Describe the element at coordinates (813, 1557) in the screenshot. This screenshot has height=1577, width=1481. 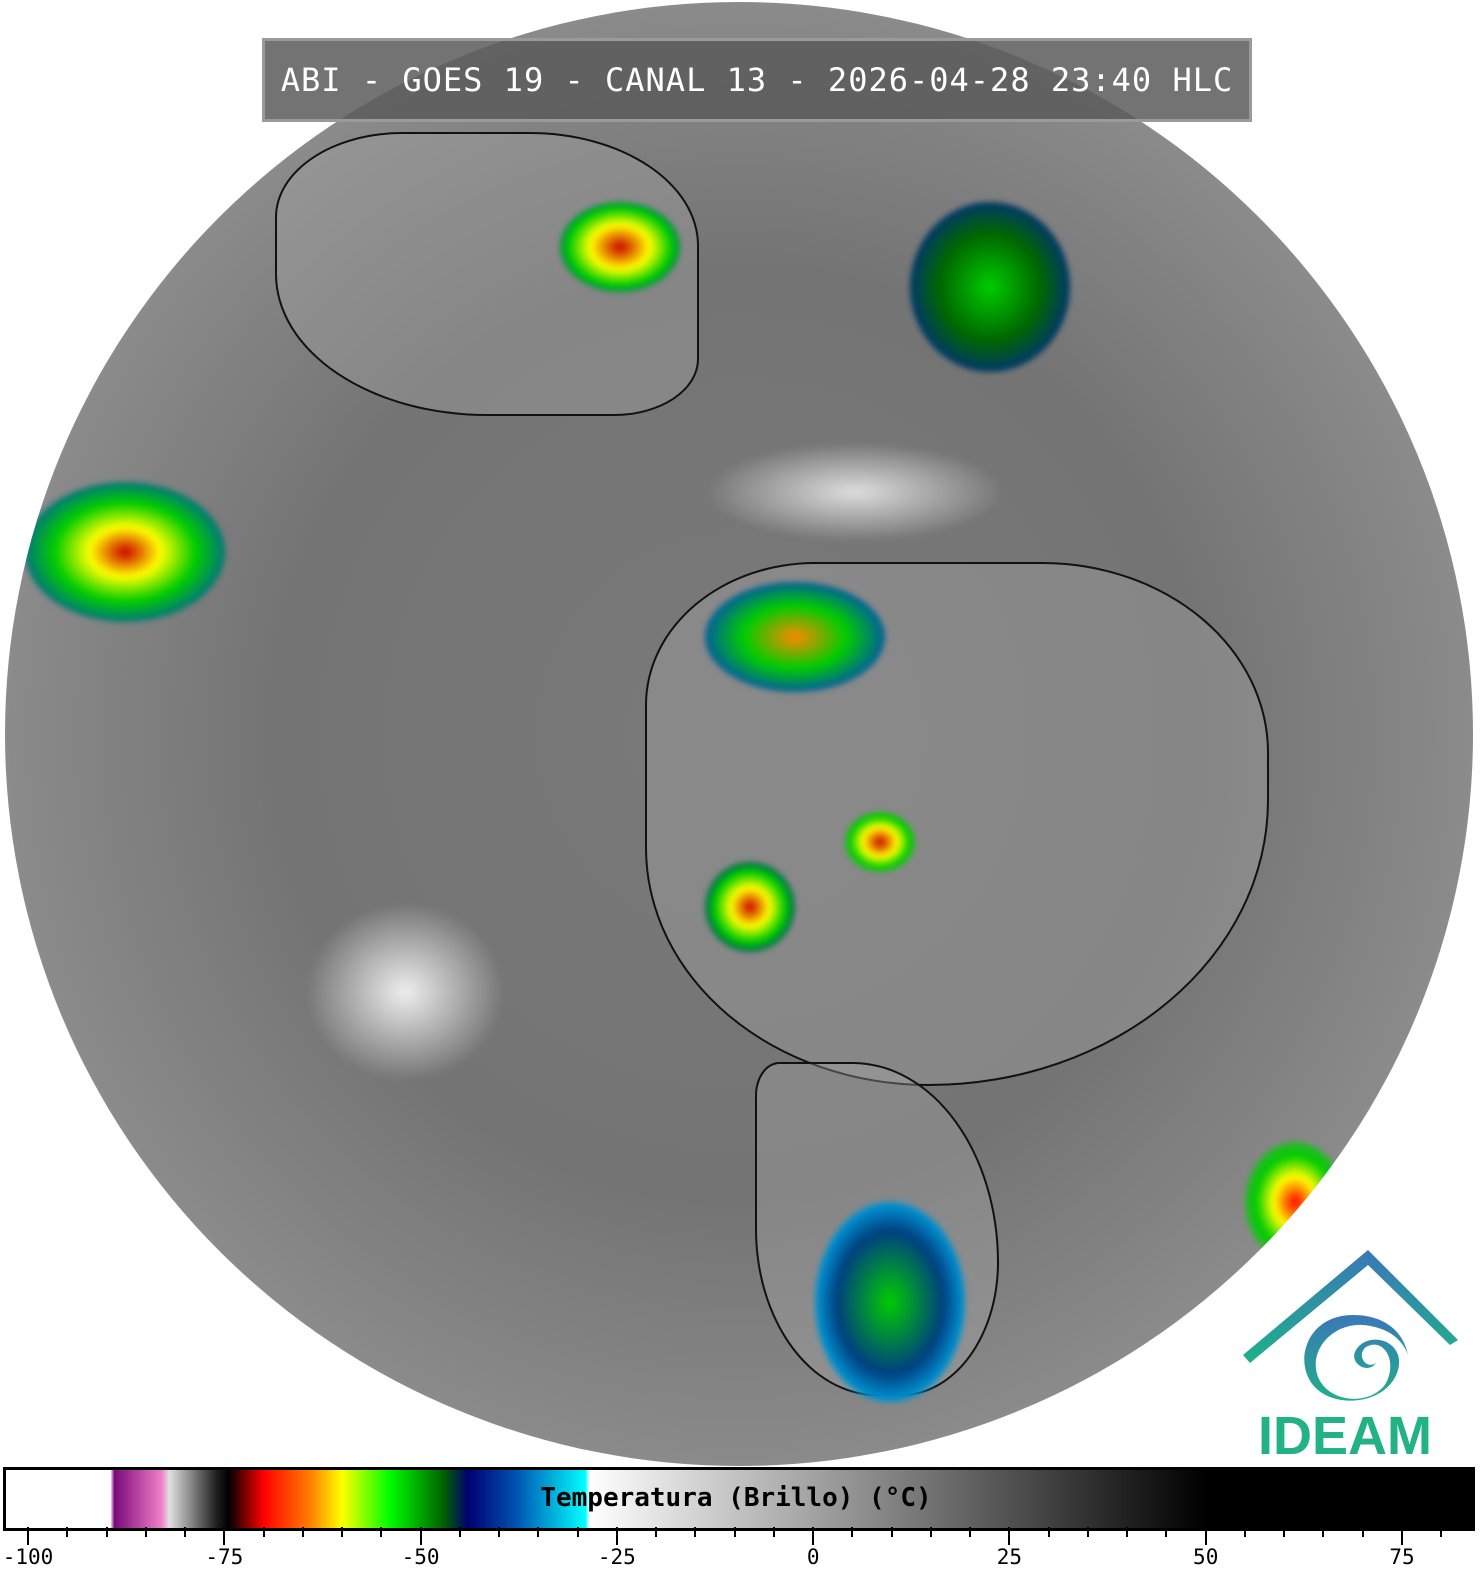
I see `tick-label: 0` at that location.